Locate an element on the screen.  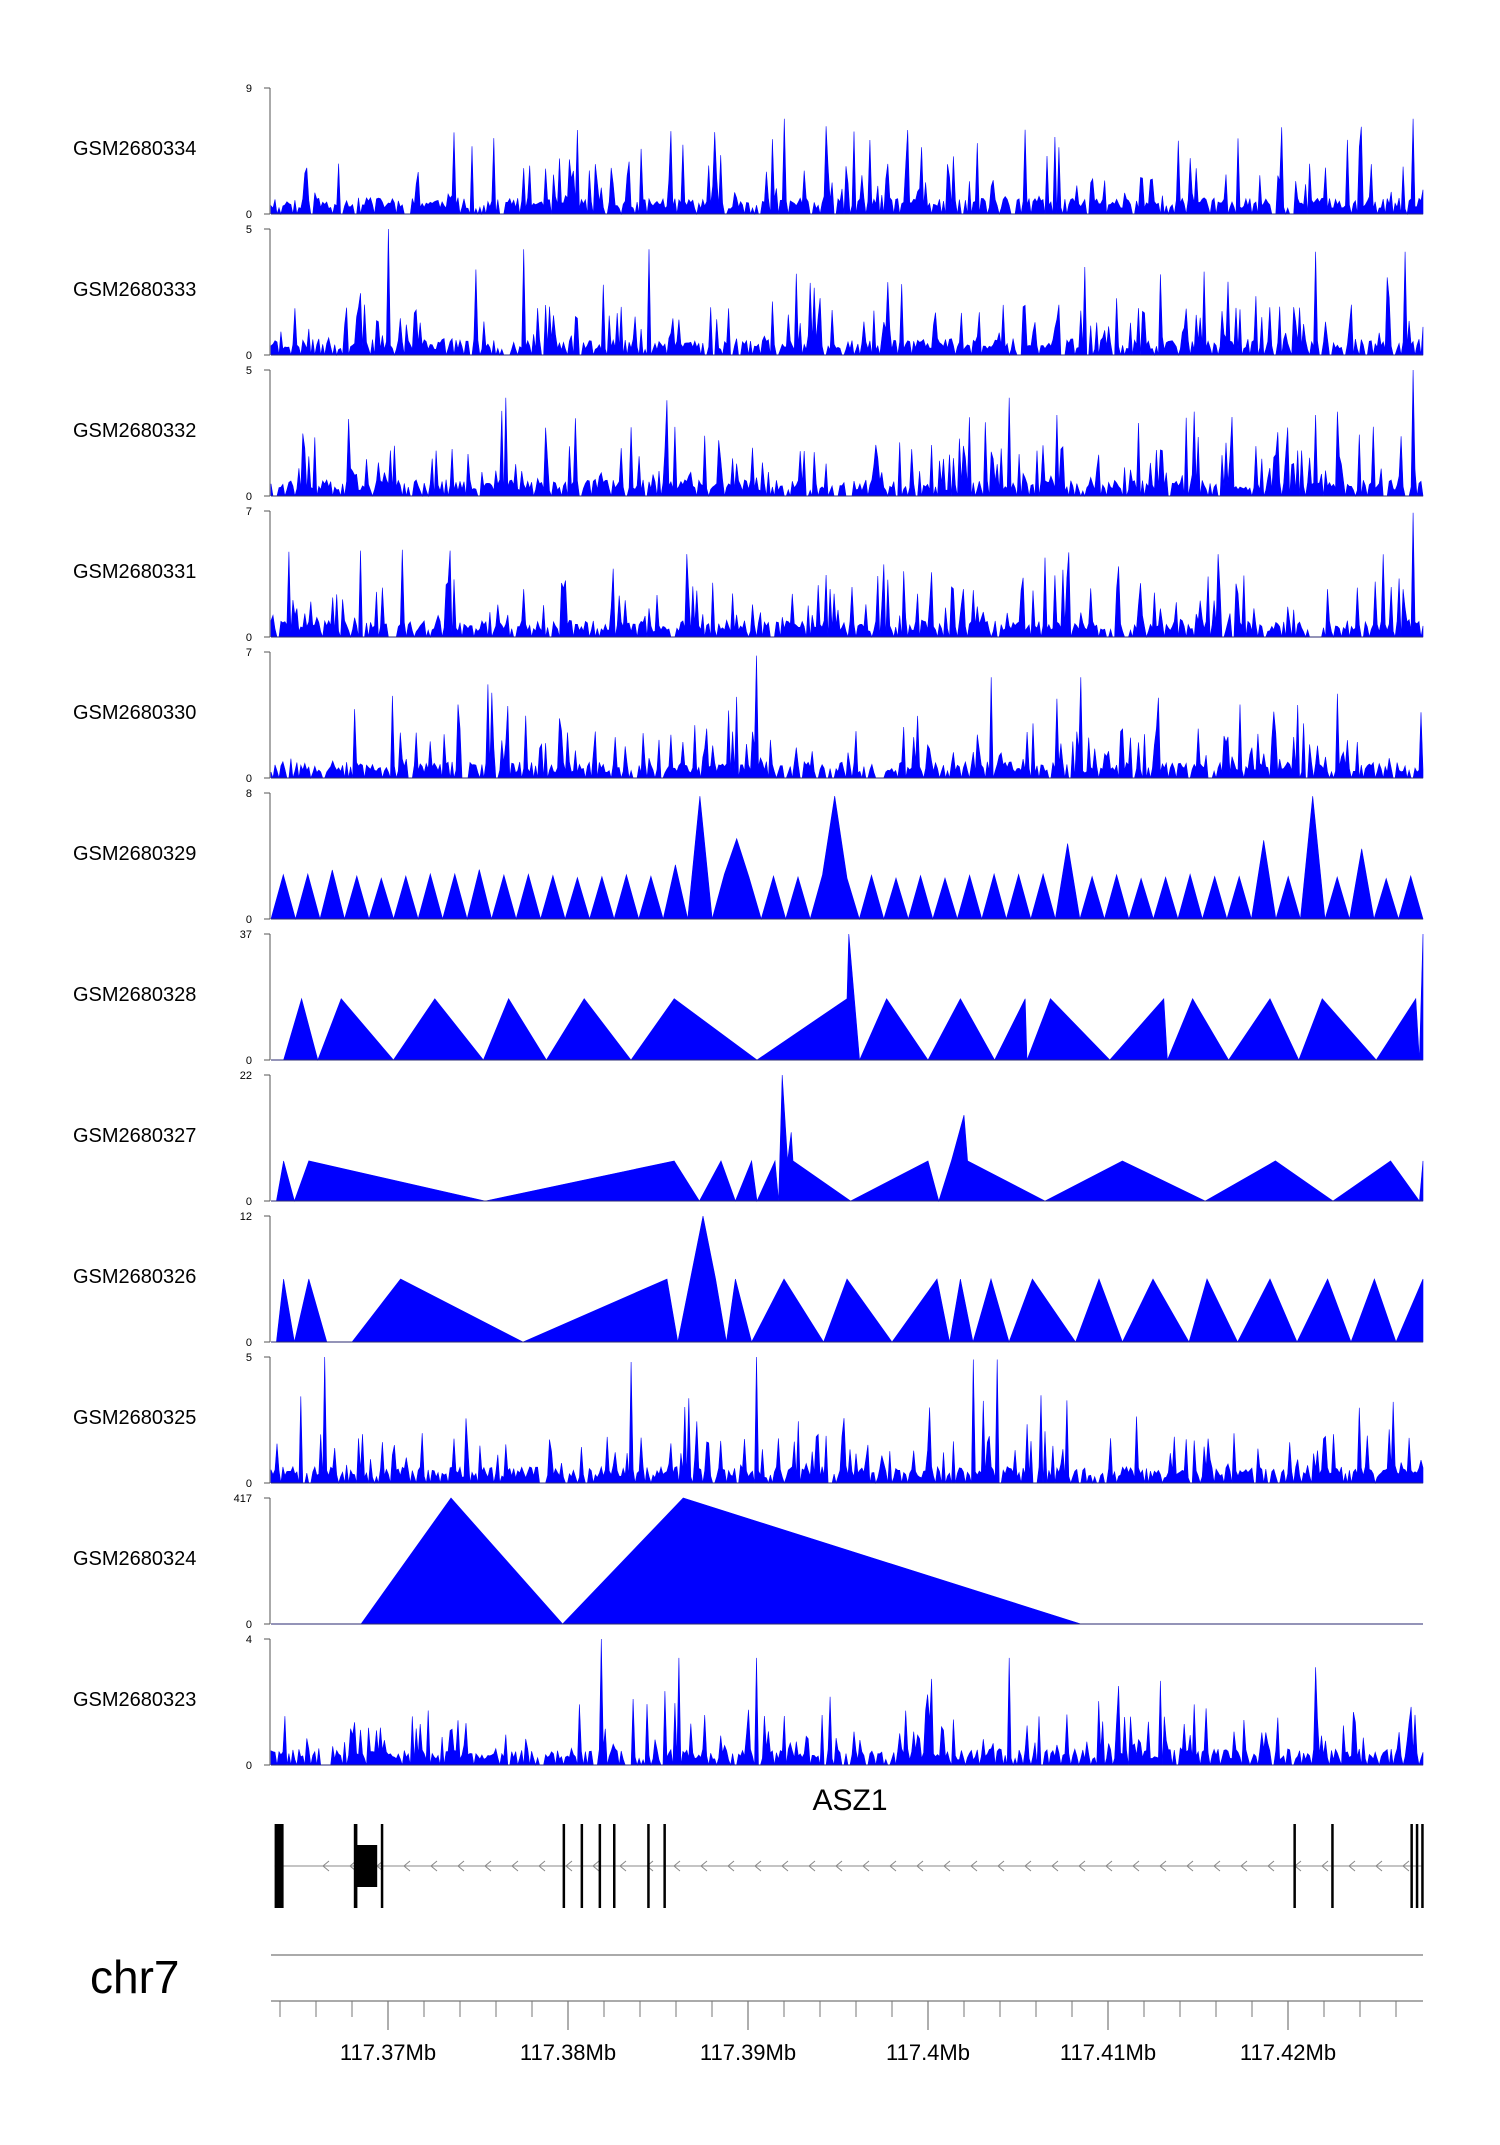
track-GSM2680326: GSM2680326 12 0 is located at coordinates (748, 1280).